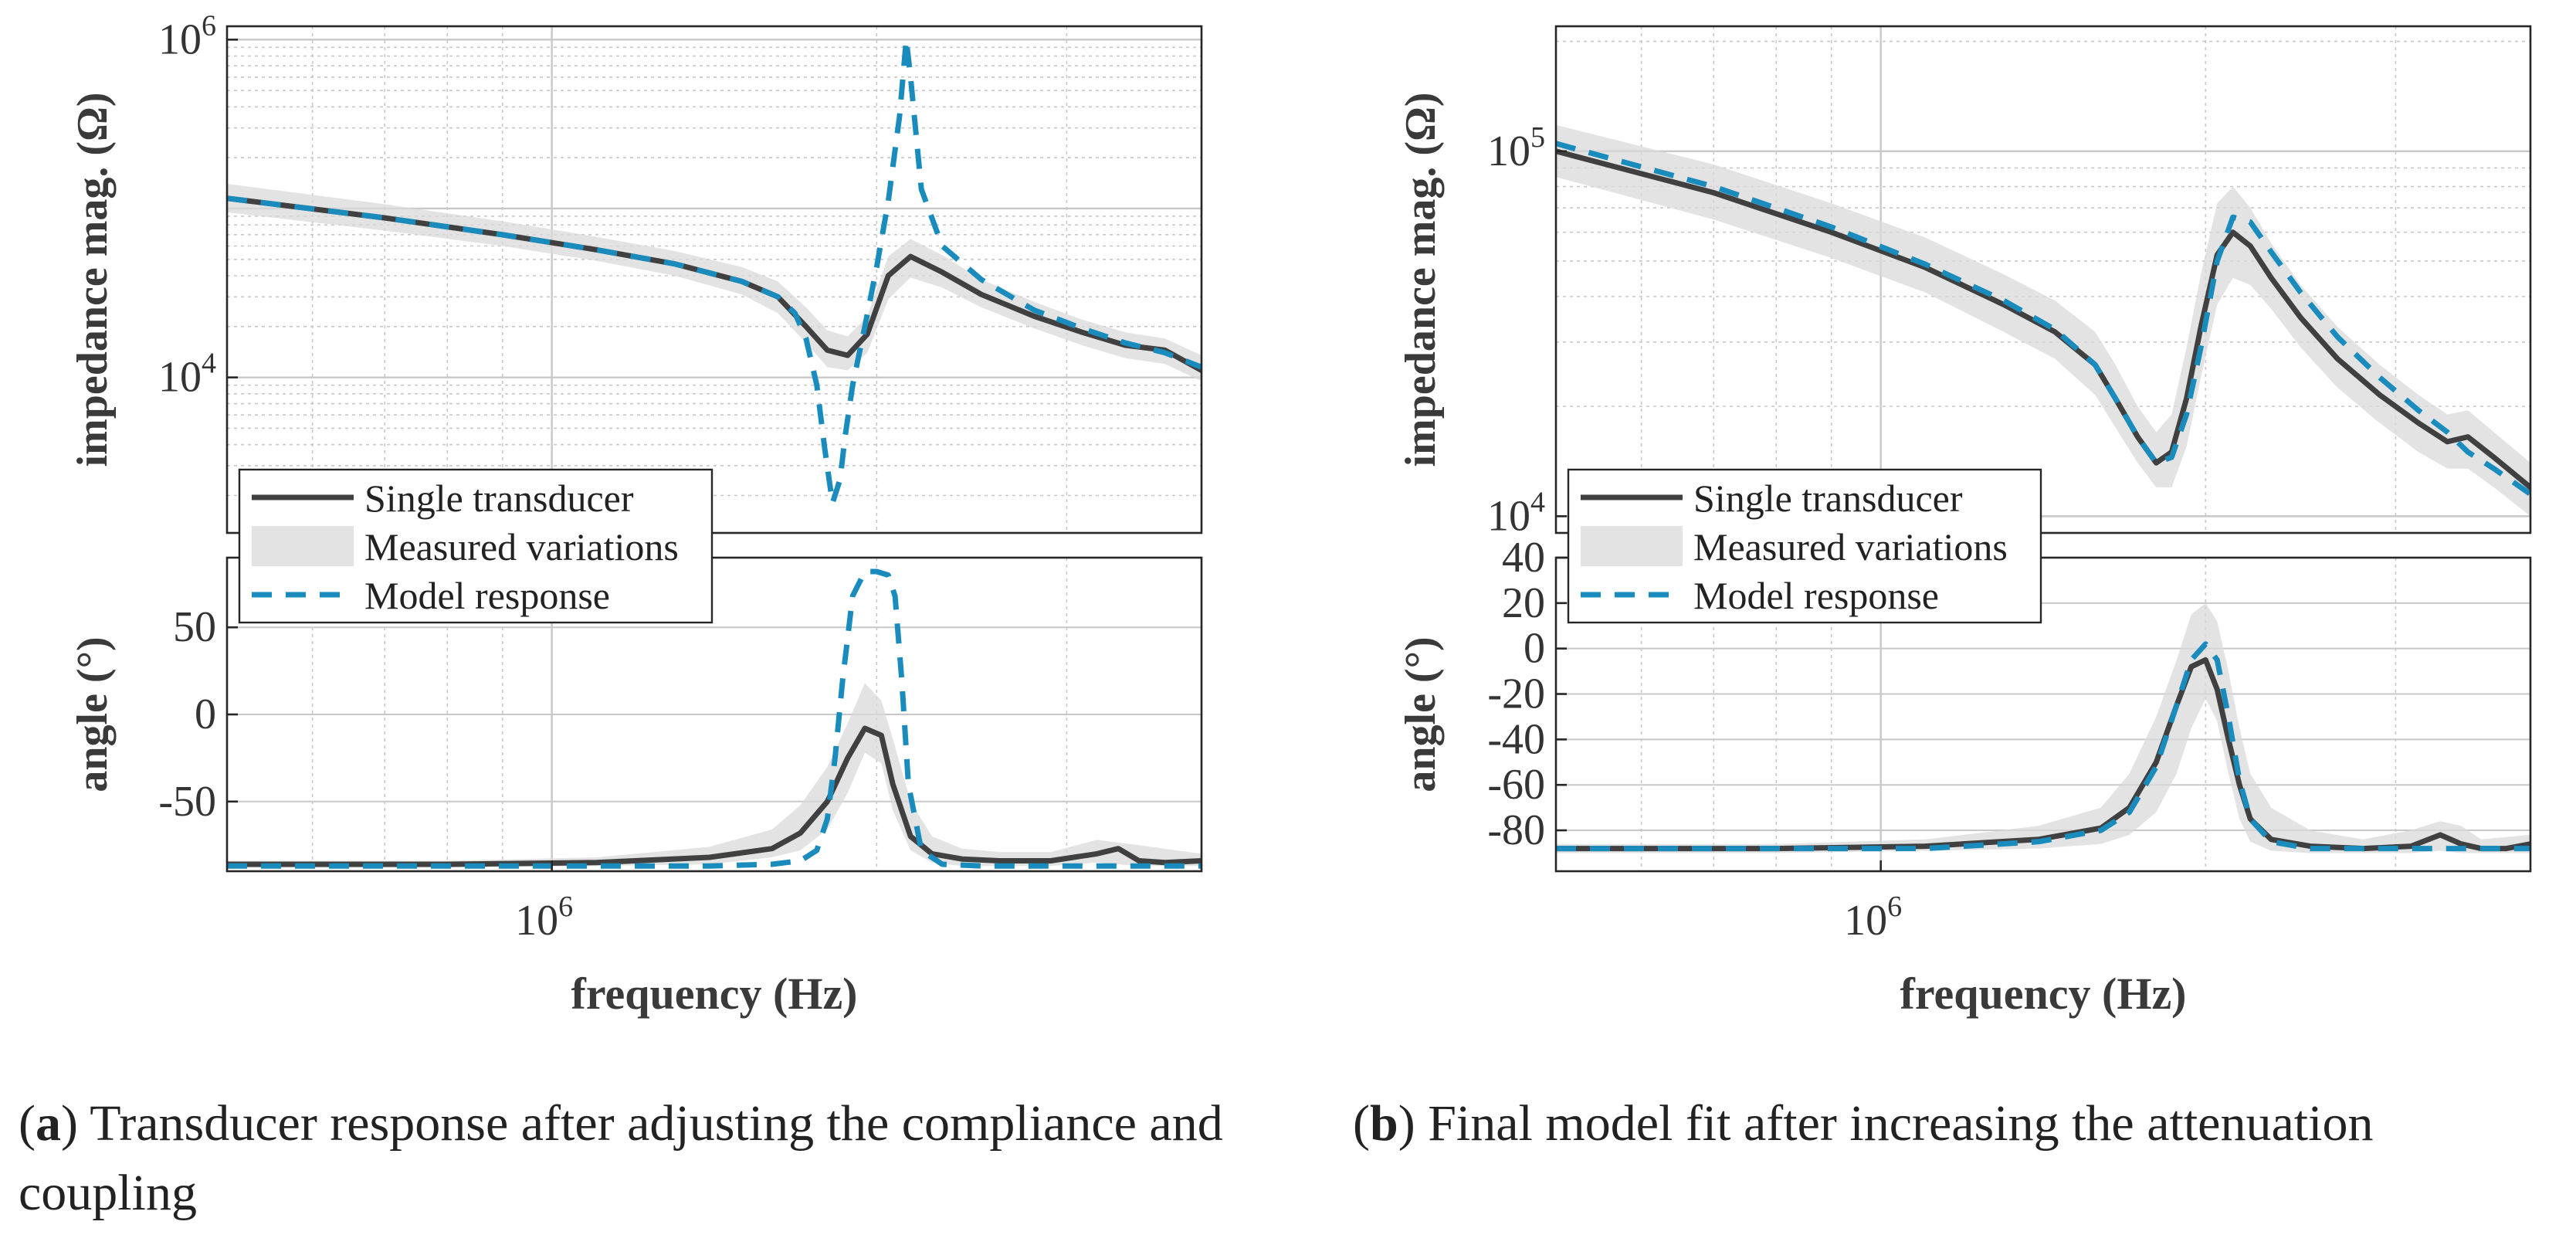 This screenshot has width=2576, height=1252. I want to click on a-xlabel: frequency (Hz), so click(714, 994).